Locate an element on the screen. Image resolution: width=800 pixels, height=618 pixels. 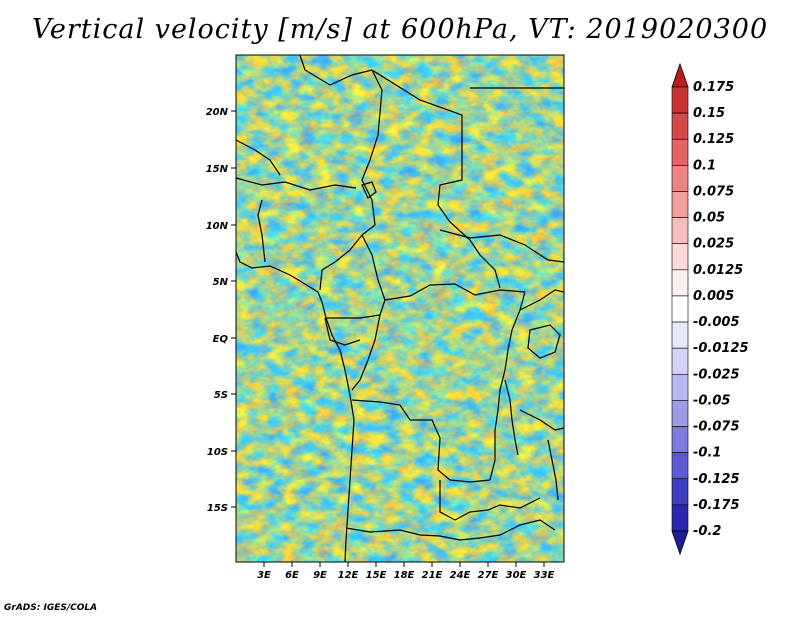
grads-credit: GrADS: IGES/COLA is located at coordinates (51, 608).